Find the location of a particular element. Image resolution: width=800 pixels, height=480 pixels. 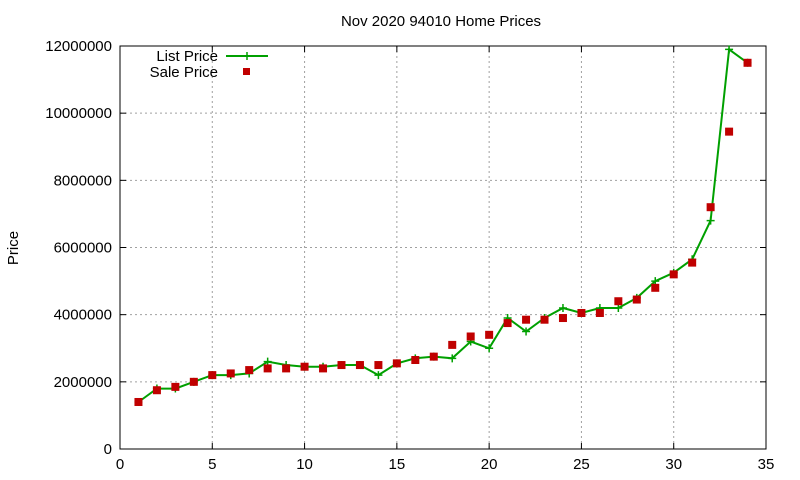

y-tick-label: 2000000 is located at coordinates (83, 382).